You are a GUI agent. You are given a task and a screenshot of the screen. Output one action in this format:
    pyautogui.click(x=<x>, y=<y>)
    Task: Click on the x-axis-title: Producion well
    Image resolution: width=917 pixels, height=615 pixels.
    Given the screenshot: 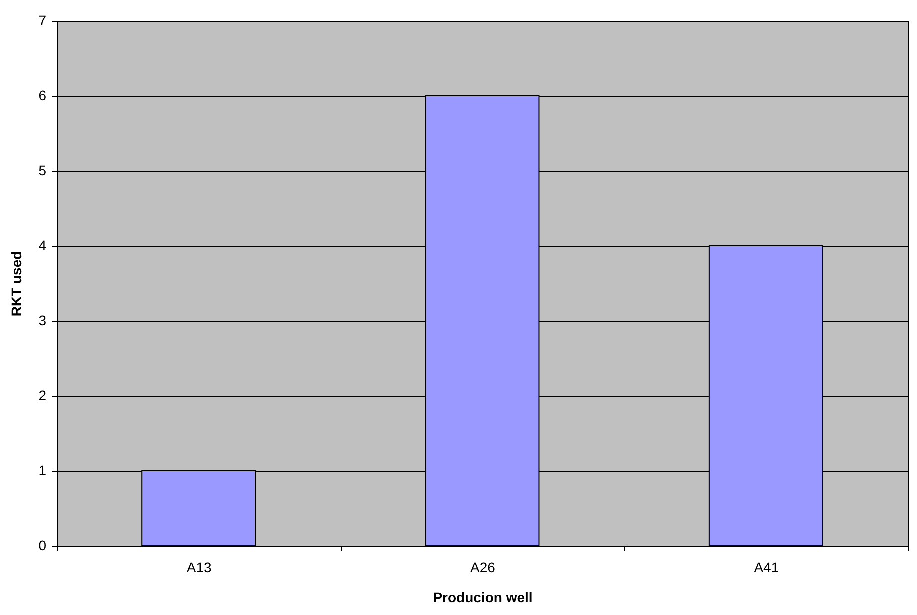 What is the action you would take?
    pyautogui.click(x=483, y=598)
    